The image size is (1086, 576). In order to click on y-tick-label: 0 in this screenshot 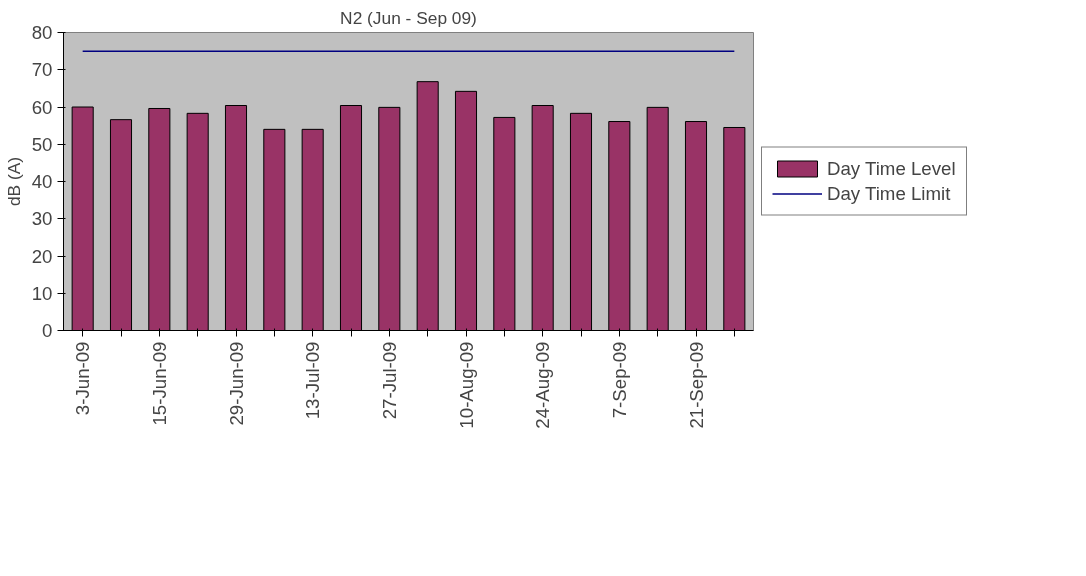, I will do `click(47, 330)`.